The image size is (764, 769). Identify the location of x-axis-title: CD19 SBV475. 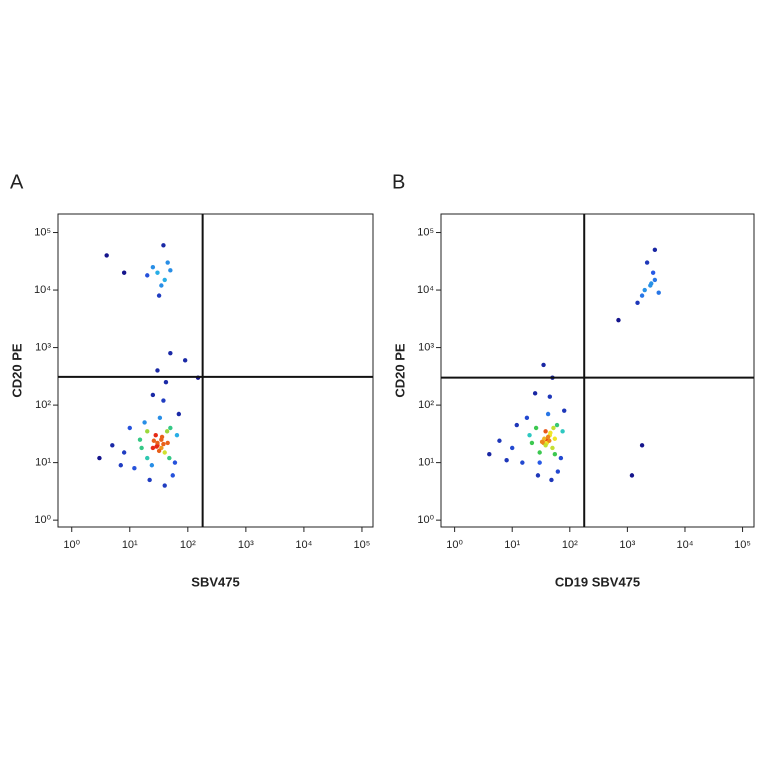
(597, 581).